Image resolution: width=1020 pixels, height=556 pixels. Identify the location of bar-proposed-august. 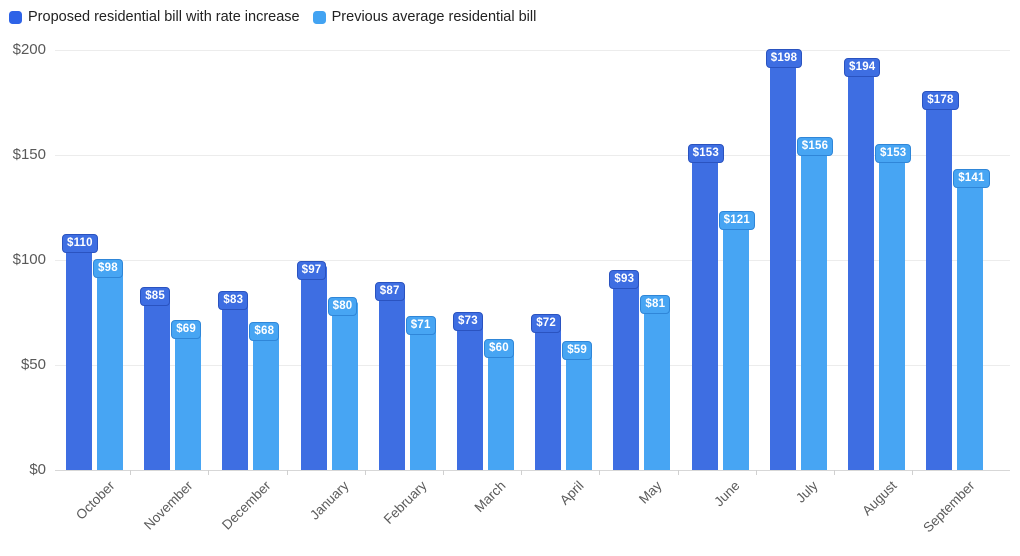
(861, 266).